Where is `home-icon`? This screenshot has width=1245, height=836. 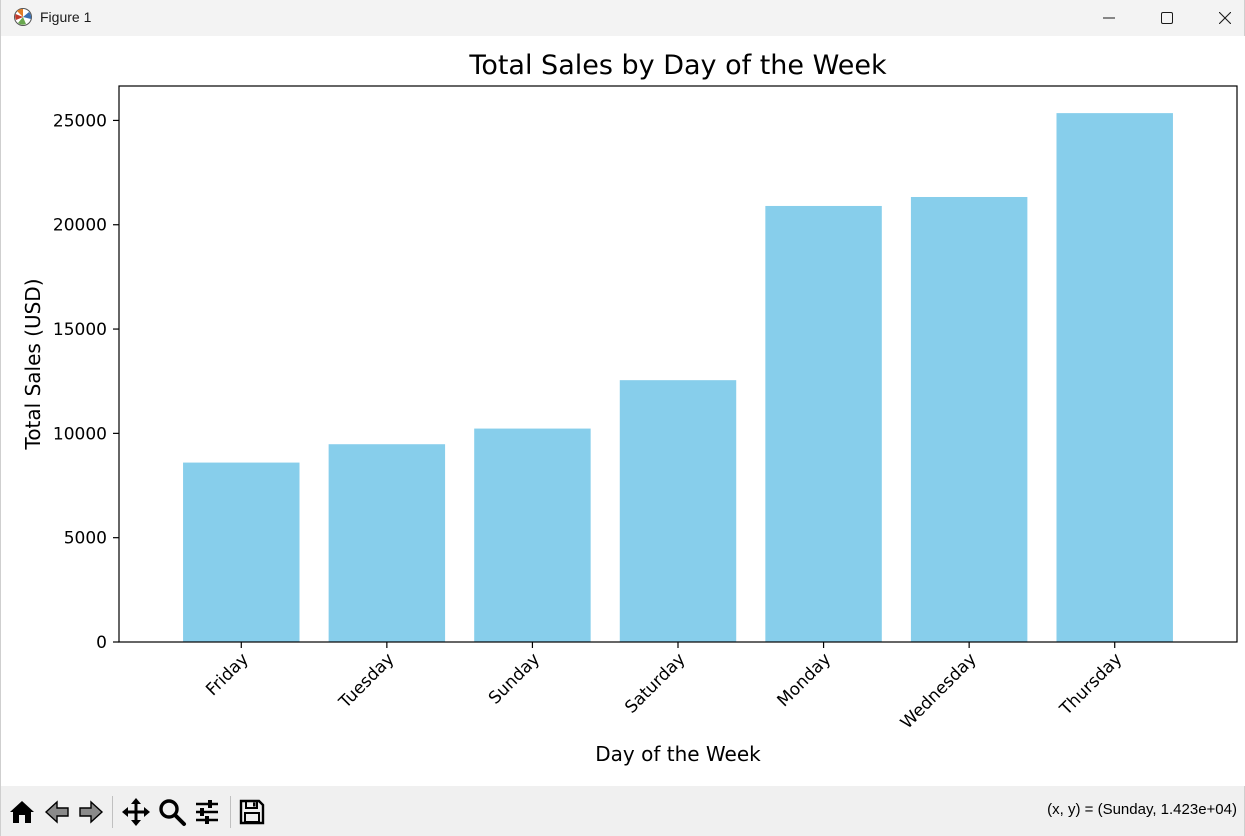
home-icon is located at coordinates (22, 812).